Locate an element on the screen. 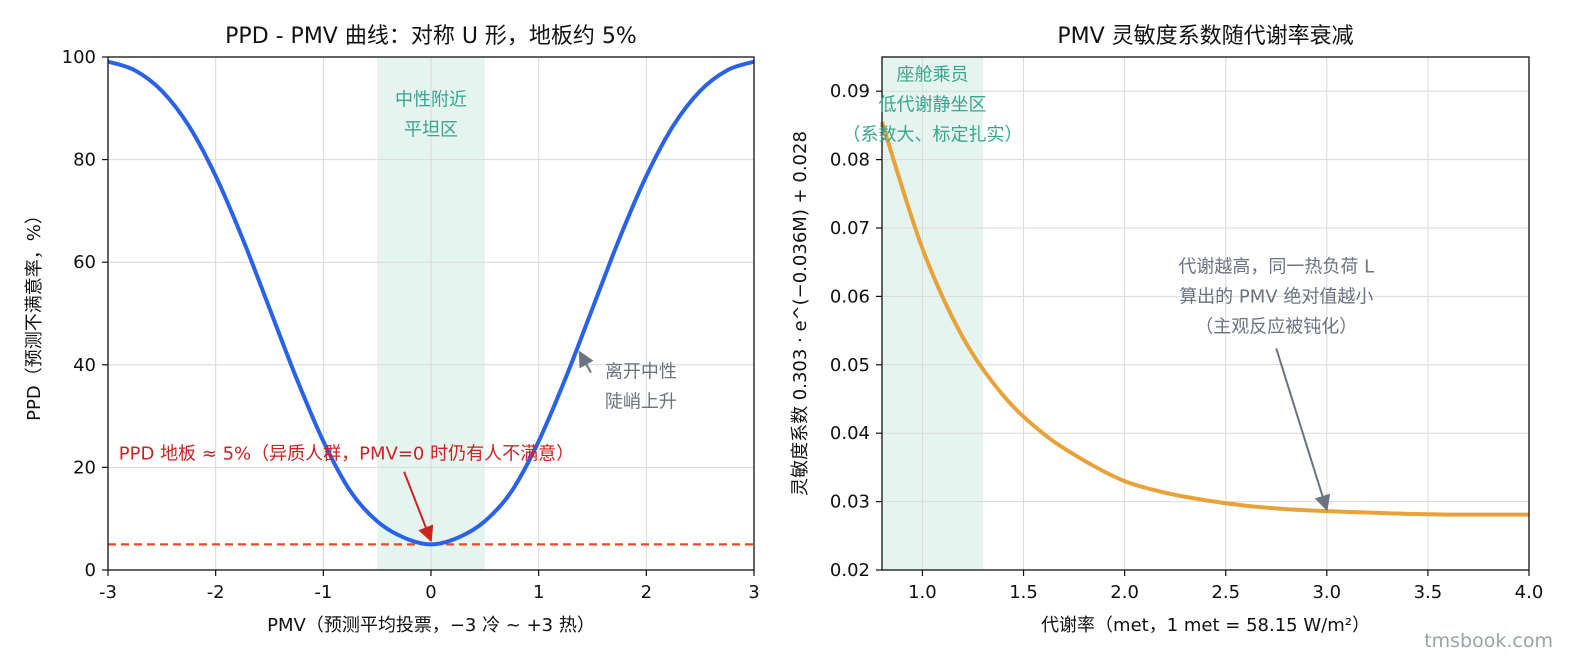 The height and width of the screenshot is (660, 1575). y-tick-label: 0 is located at coordinates (90, 570).